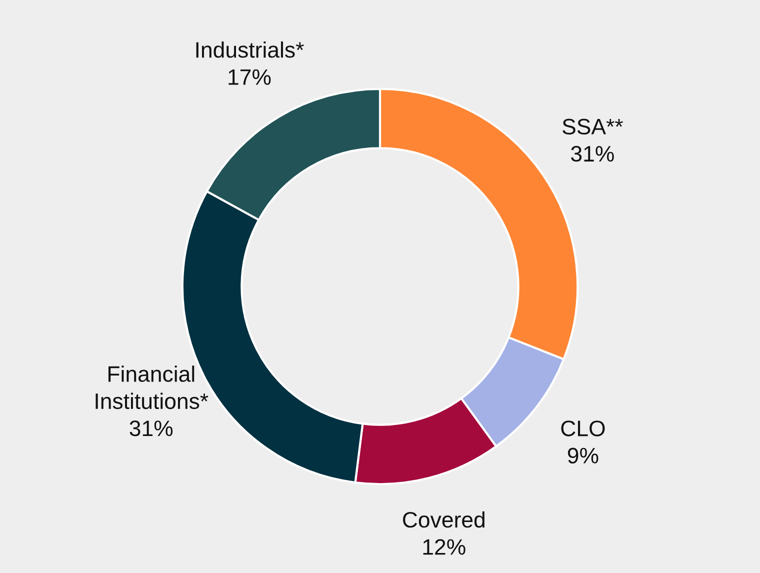  Describe the element at coordinates (443, 519) in the screenshot. I see `slice-label: Covered` at that location.